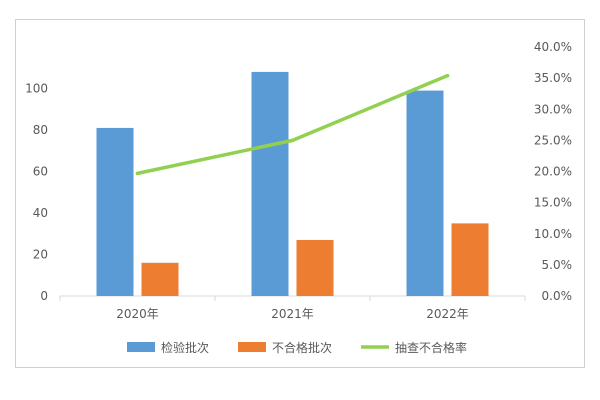 Image resolution: width=600 pixels, height=400 pixels. I want to click on y-left-tick-label: 100, so click(36, 89).